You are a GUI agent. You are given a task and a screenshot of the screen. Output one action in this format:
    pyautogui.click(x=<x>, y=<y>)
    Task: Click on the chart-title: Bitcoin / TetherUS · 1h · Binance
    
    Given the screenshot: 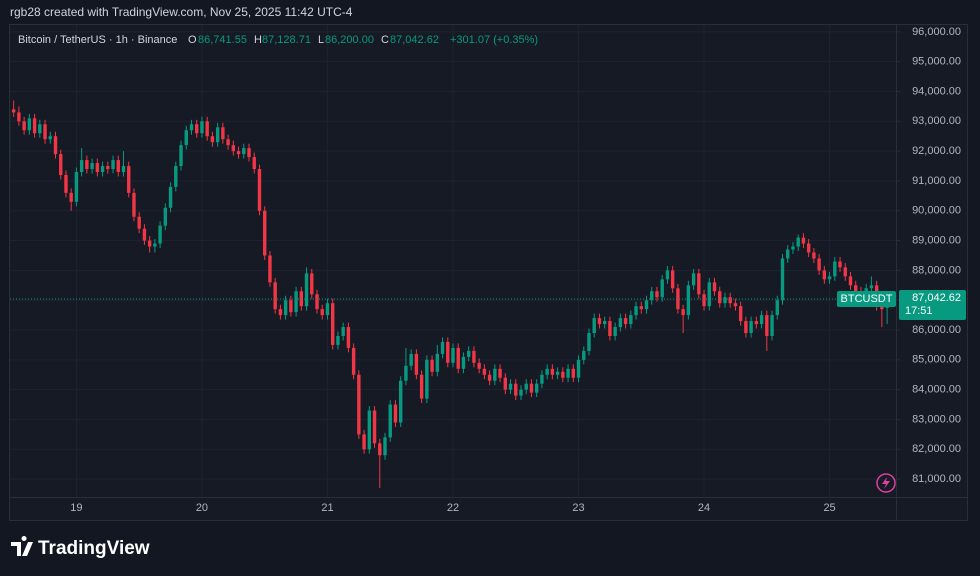 What is the action you would take?
    pyautogui.click(x=97, y=40)
    